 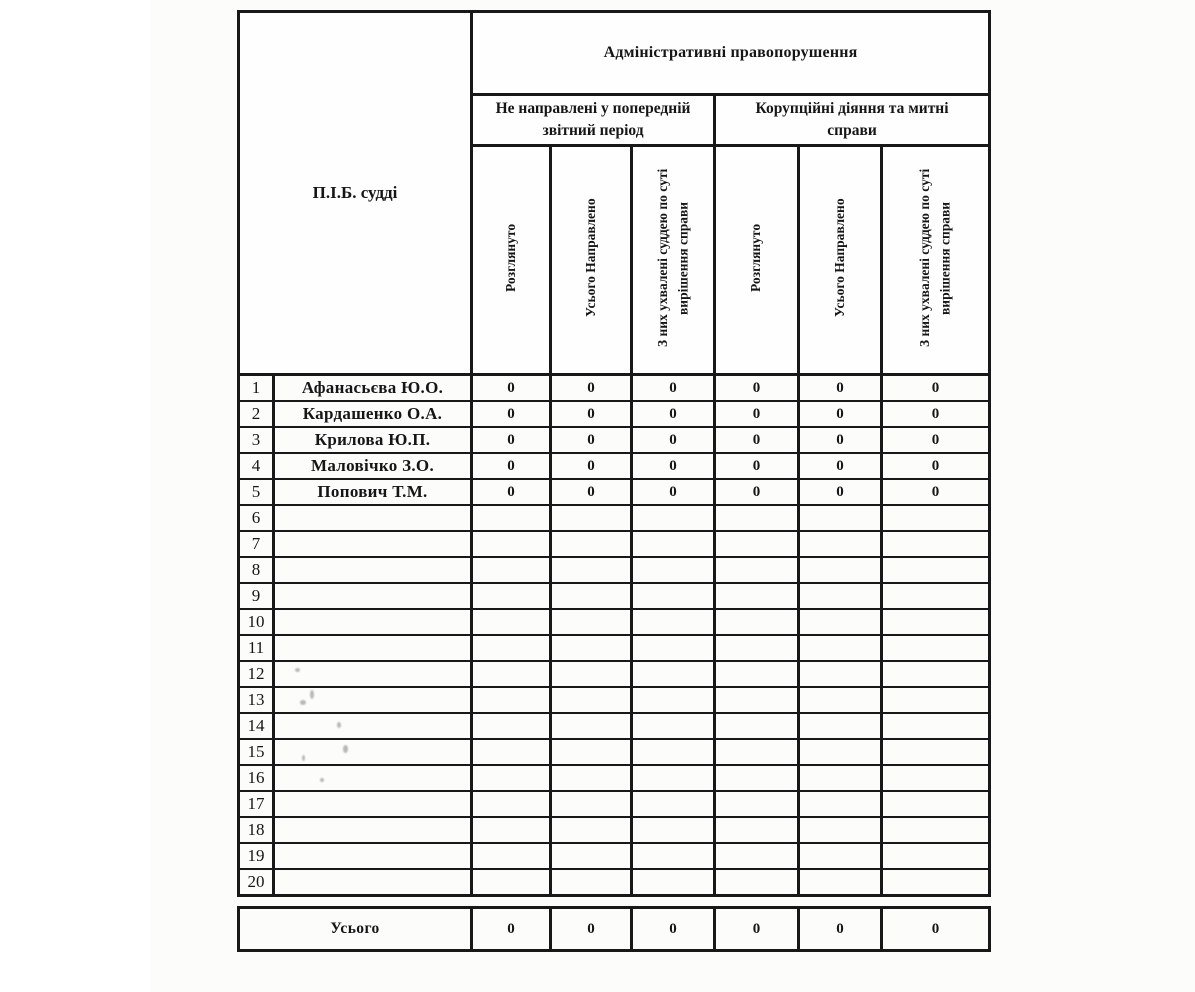 I want to click on pib-header-cell: П.І.Б. судді, so click(x=355, y=193).